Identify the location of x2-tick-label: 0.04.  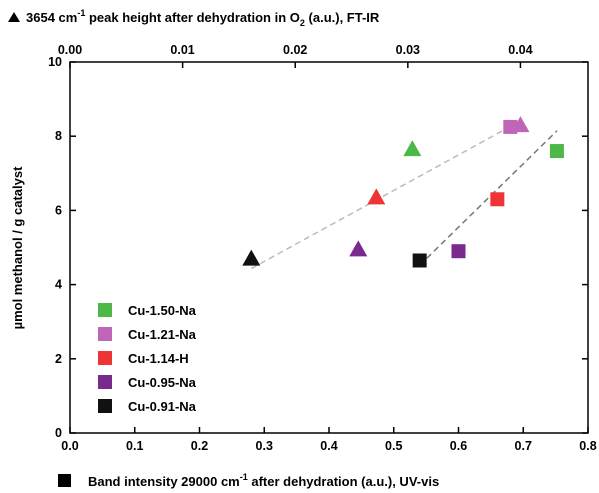
(520, 50).